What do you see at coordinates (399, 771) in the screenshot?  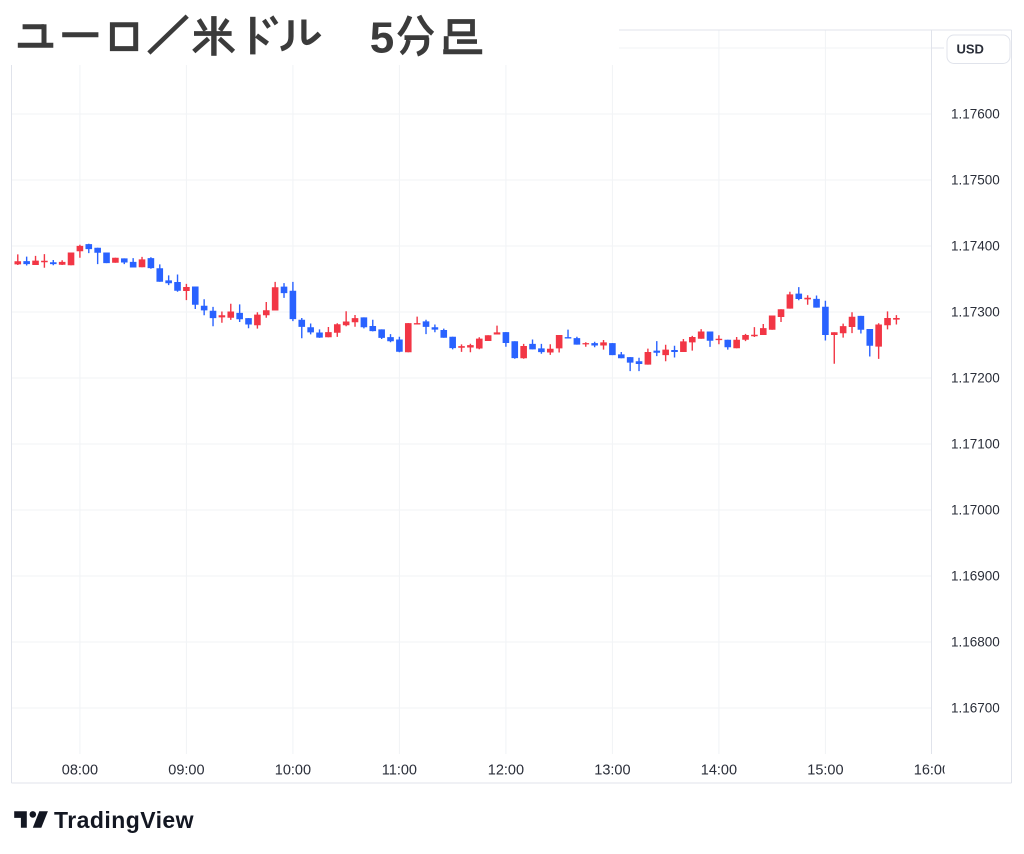 I see `svg-text: 11:00` at bounding box center [399, 771].